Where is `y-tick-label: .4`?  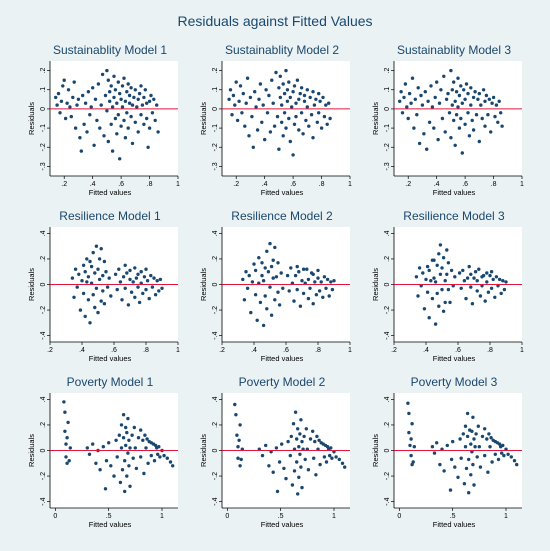
y-tick-label: .4 is located at coordinates (215, 399).